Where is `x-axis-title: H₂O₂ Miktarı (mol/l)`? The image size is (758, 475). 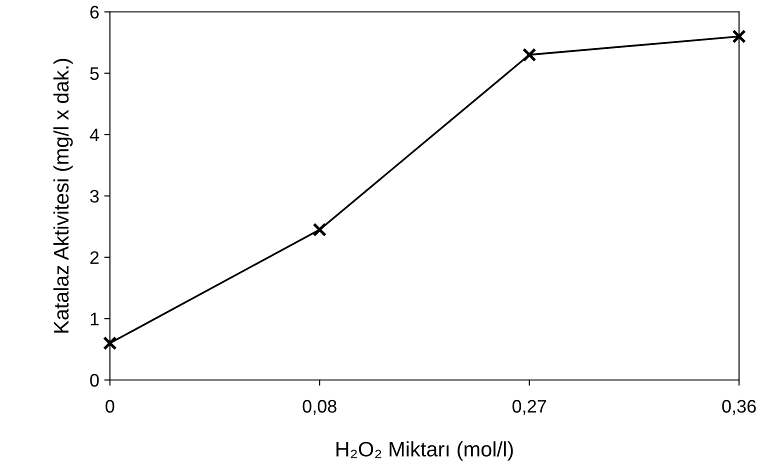
x-axis-title: H₂O₂ Miktarı (mol/l) is located at coordinates (424, 451).